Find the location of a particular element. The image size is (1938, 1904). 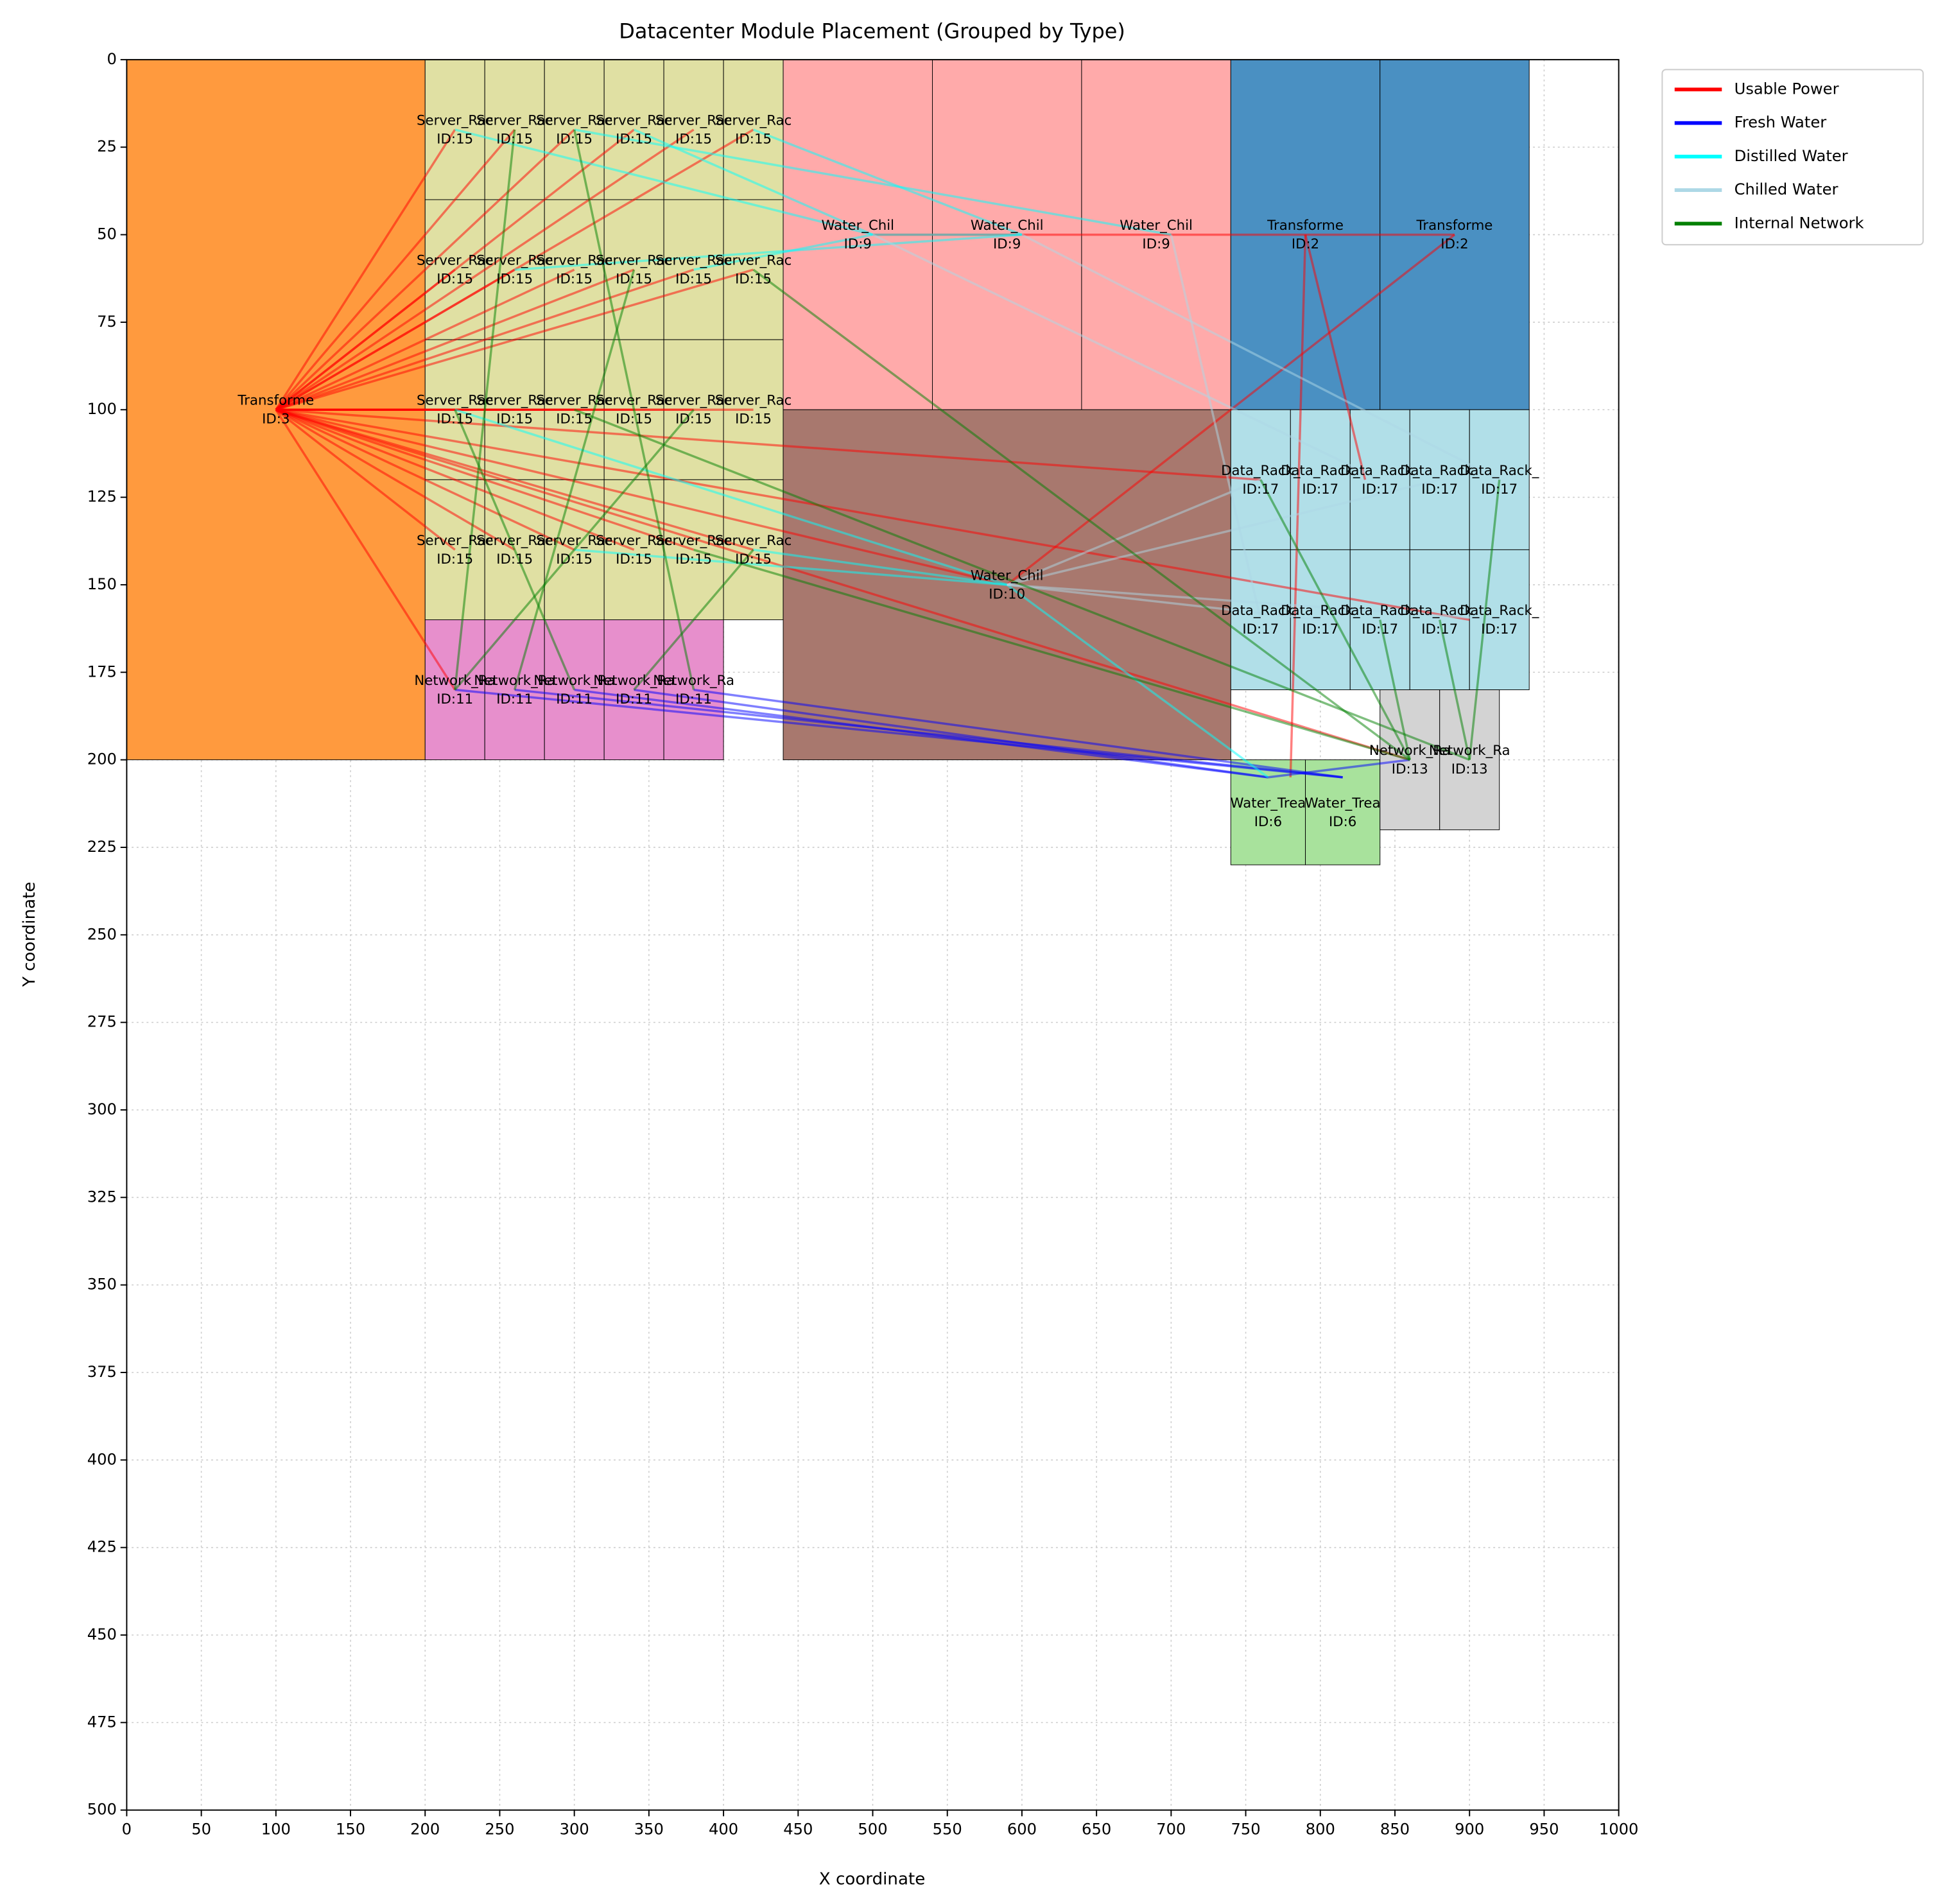

module-label: Transforme is located at coordinates (1455, 226).